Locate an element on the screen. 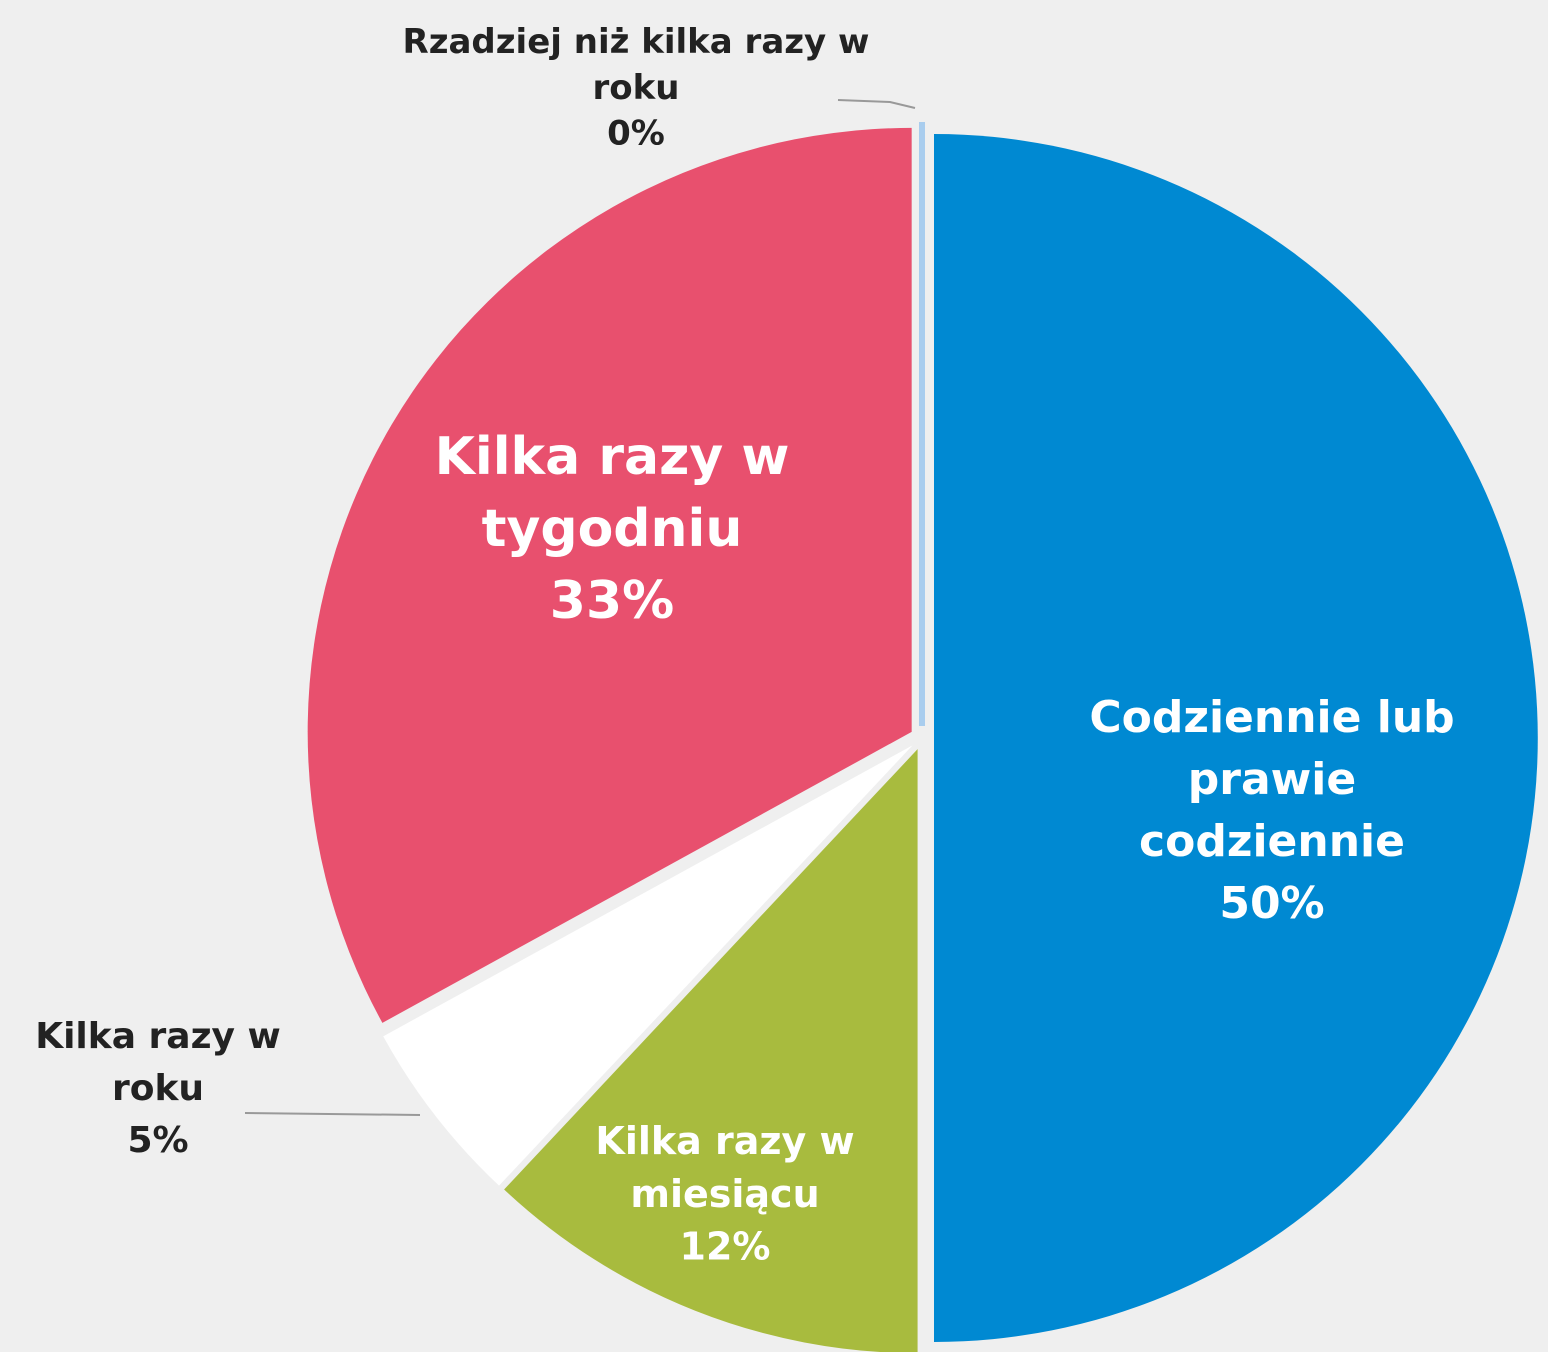 The height and width of the screenshot is (1352, 1548). value-label: 0% is located at coordinates (636, 134).